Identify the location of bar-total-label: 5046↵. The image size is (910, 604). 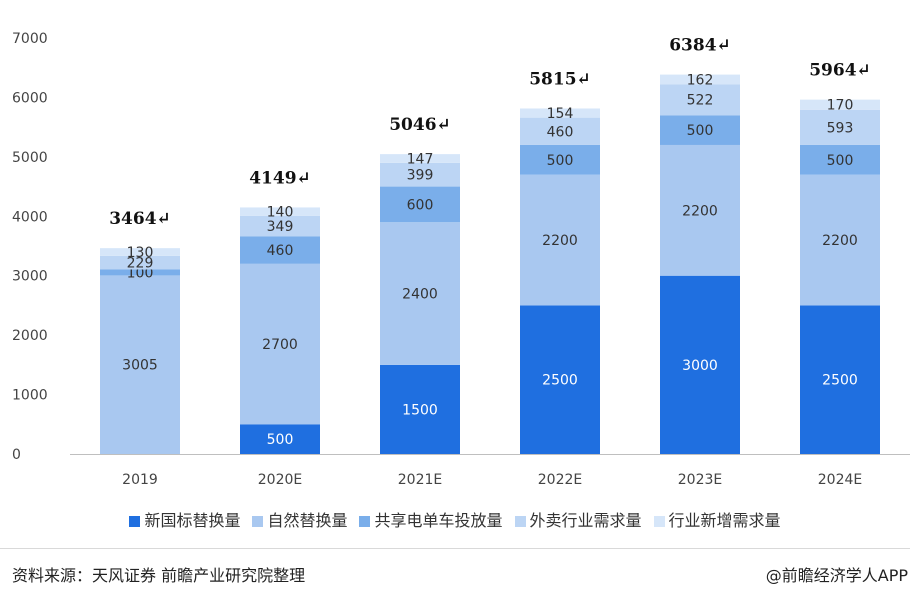
(420, 125).